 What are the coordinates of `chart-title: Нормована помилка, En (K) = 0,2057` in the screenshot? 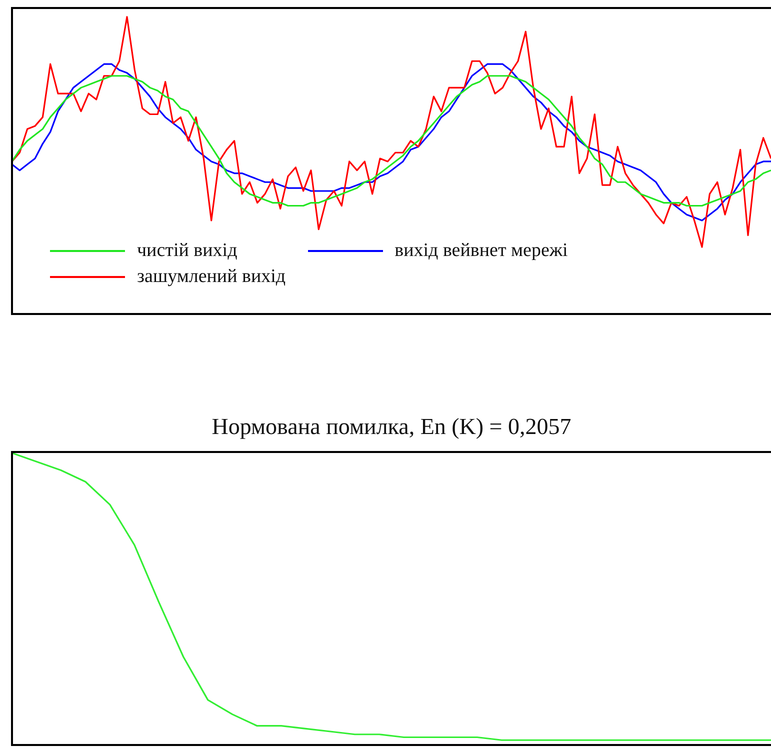 It's located at (392, 426).